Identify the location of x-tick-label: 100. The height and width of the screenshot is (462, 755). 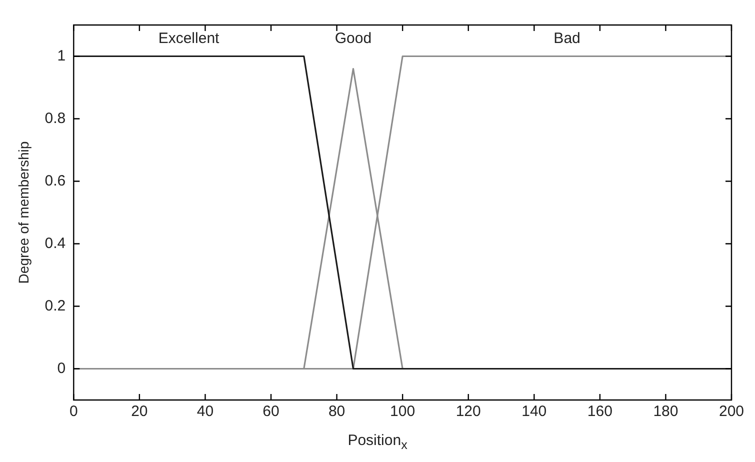
(403, 411).